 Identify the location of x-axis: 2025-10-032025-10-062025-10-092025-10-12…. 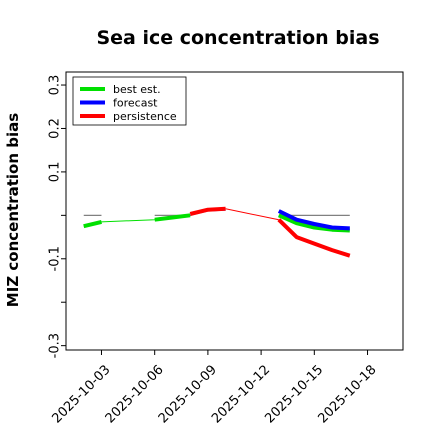
(214, 388).